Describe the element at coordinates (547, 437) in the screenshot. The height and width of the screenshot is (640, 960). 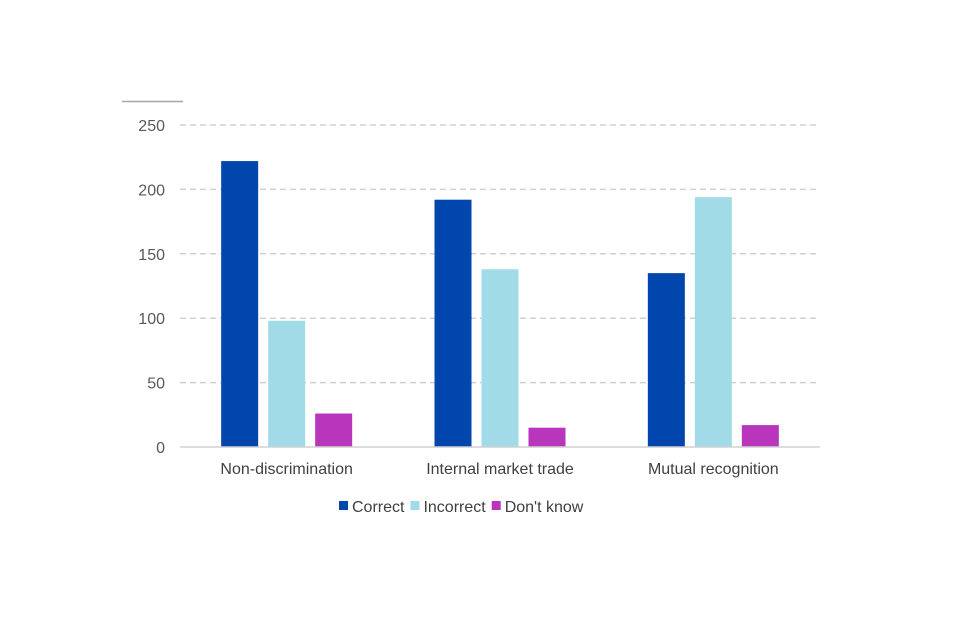
I see `bar-don-t-know-internal-market-trade` at that location.